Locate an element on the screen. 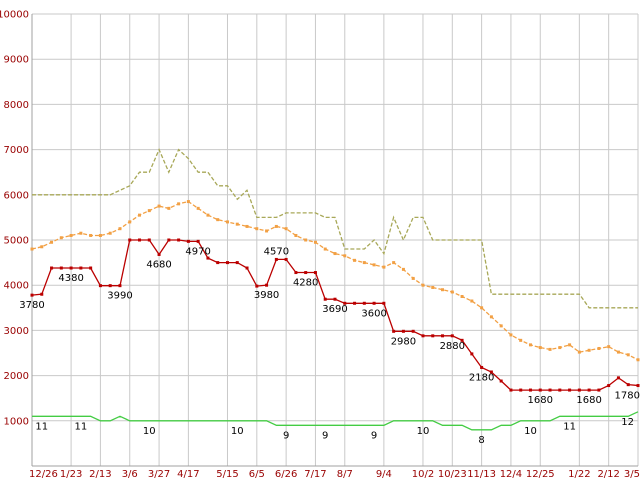  lowest-price-point-label: 4380 is located at coordinates (70, 278).